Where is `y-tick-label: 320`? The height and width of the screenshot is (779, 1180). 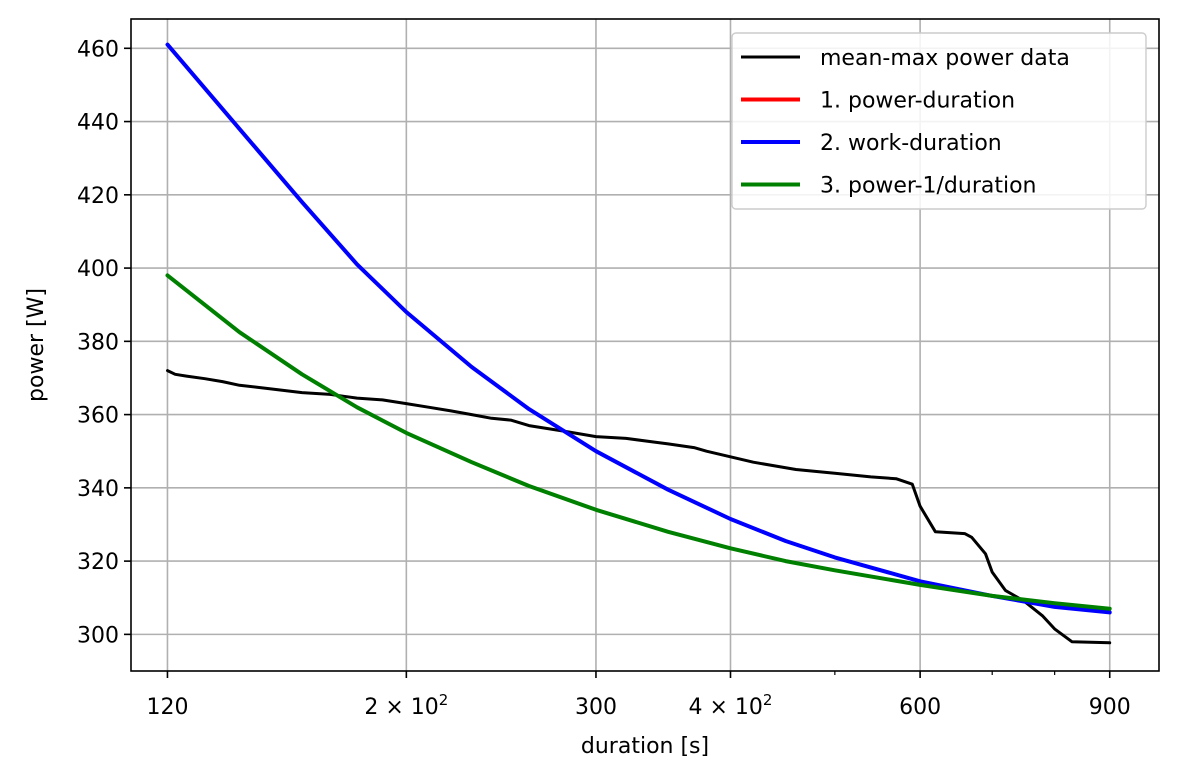 y-tick-label: 320 is located at coordinates (98, 562).